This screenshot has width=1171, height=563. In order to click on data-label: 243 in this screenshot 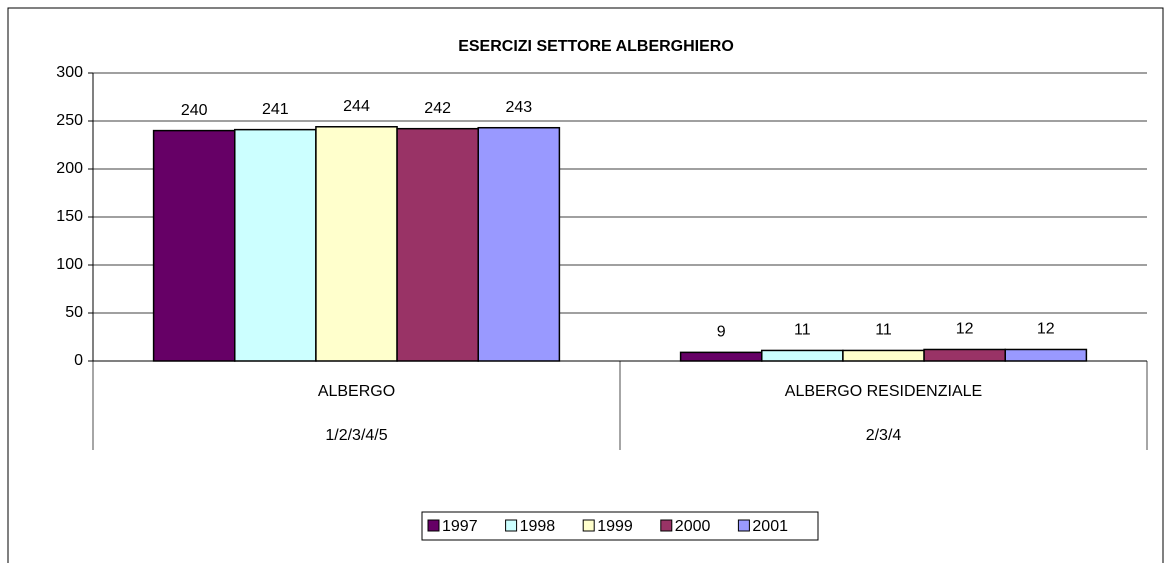, I will do `click(518, 107)`.